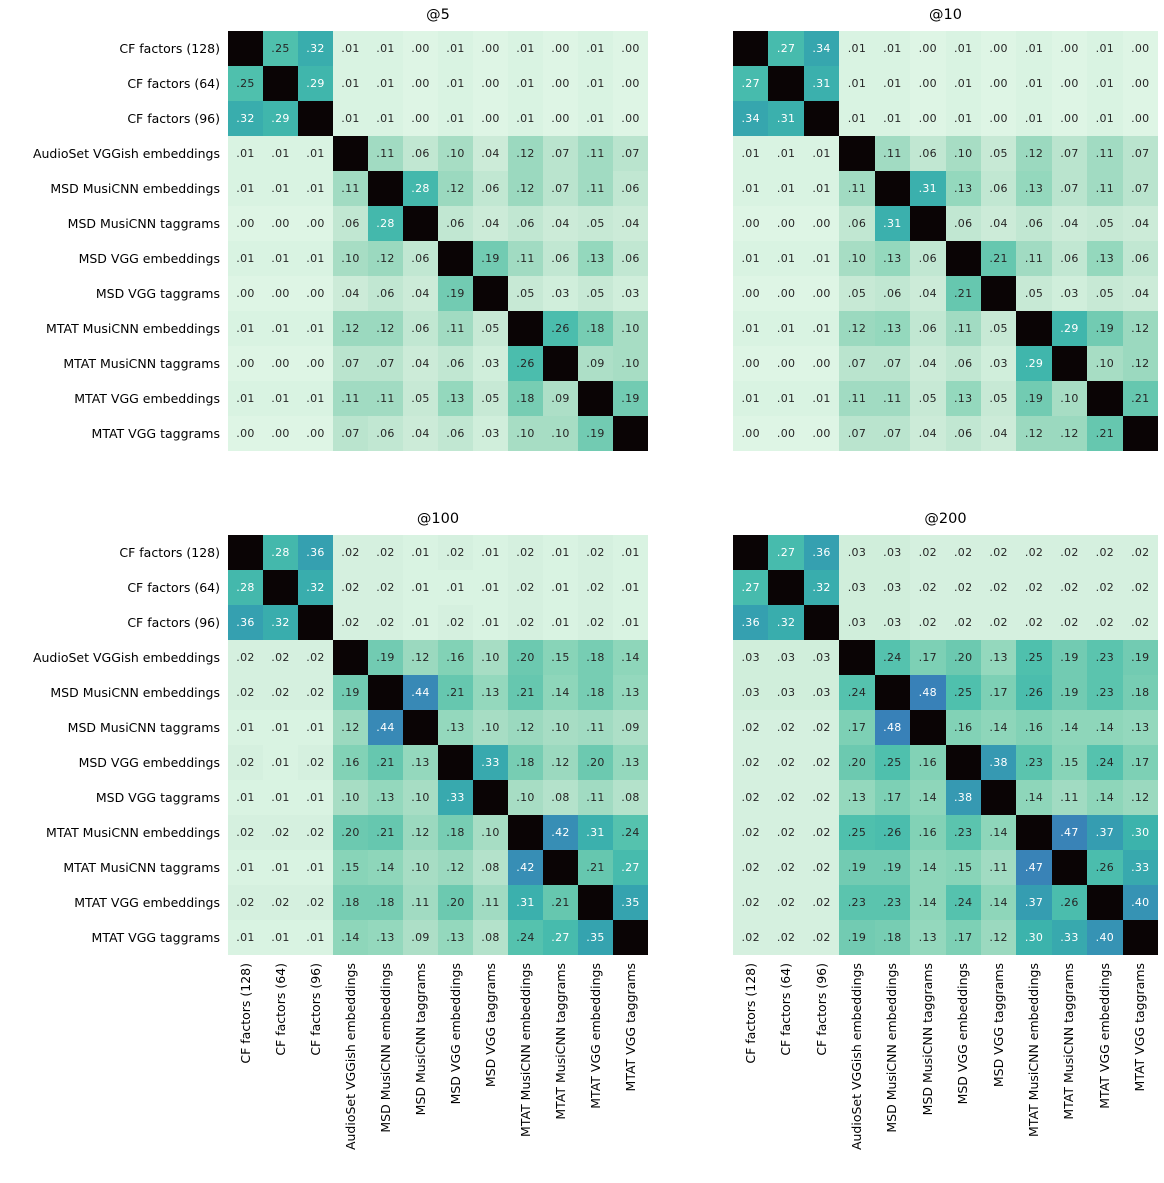 This screenshot has height=1183, width=1164. I want to click on heatmap-cell: .23, so click(857, 902).